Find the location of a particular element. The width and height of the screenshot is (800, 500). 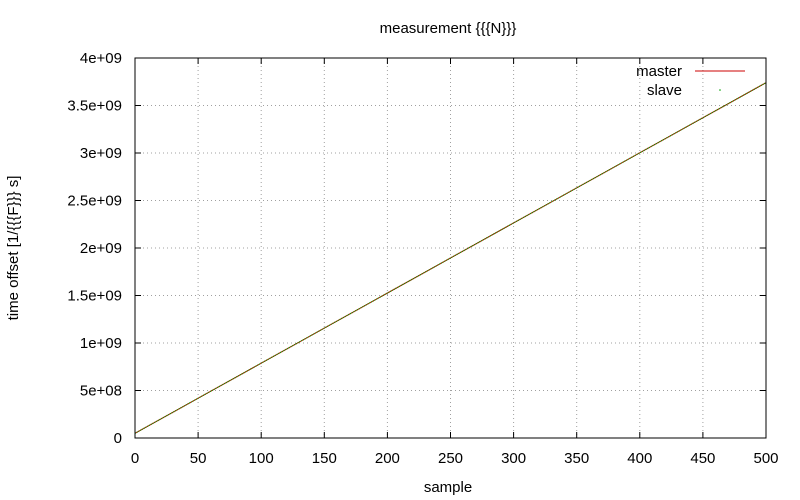

y-tick-label: 1e+09 is located at coordinates (101, 343).